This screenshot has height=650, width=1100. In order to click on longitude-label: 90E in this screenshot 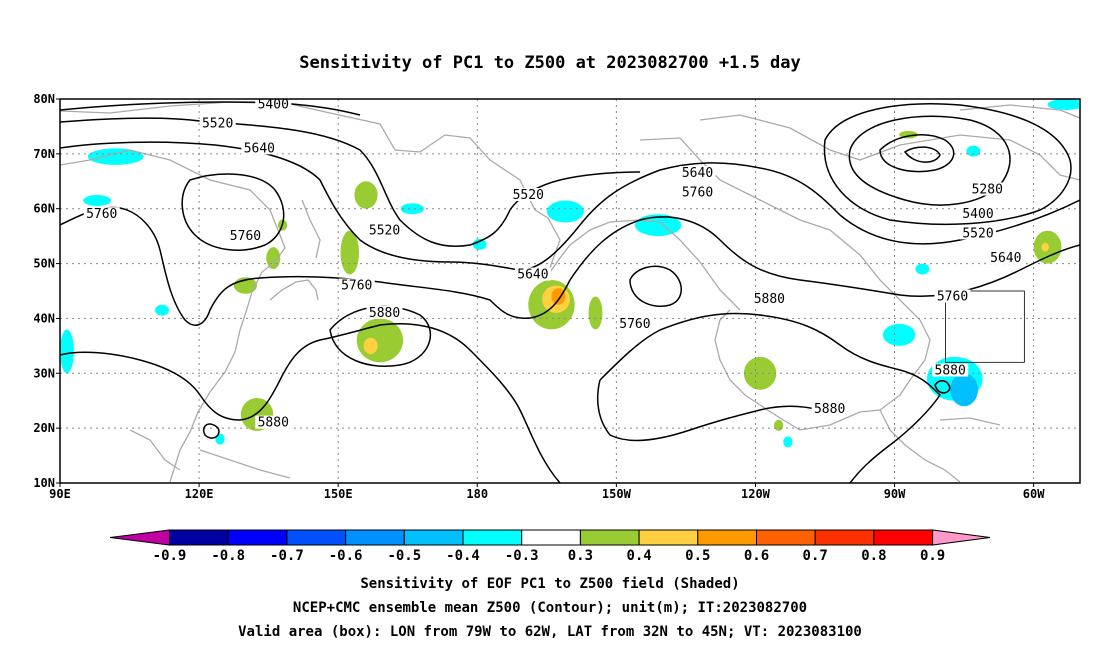, I will do `click(60, 494)`.